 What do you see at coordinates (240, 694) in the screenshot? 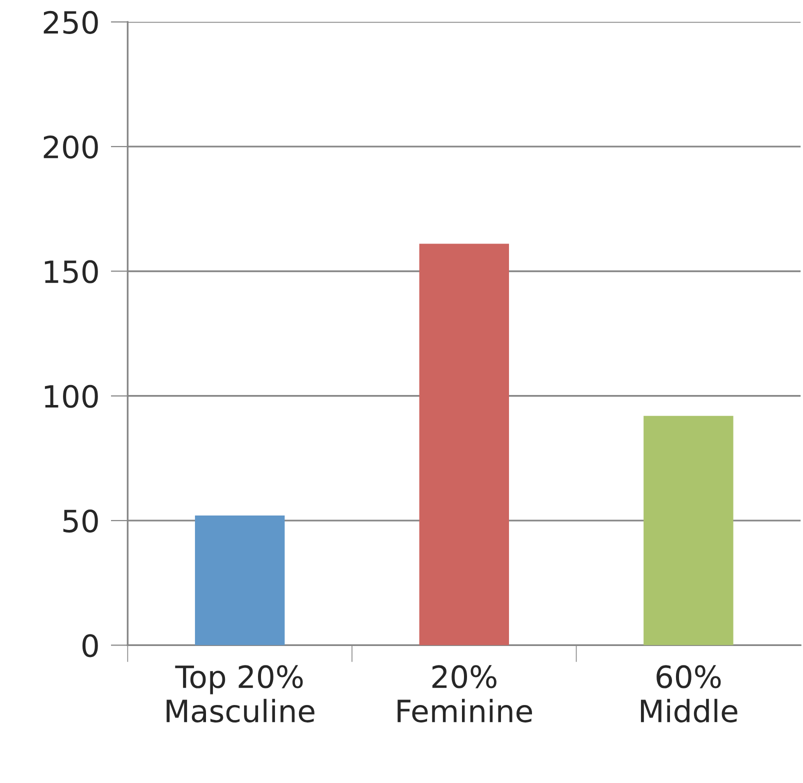
I see `x-tick-label: Top 20% Masculine` at bounding box center [240, 694].